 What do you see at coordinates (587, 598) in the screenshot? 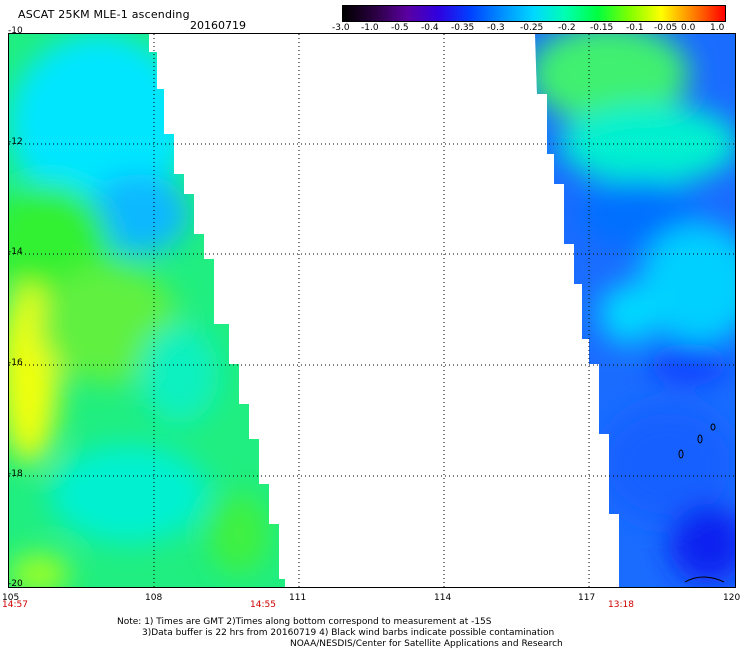
I see `lon-label: 117` at bounding box center [587, 598].